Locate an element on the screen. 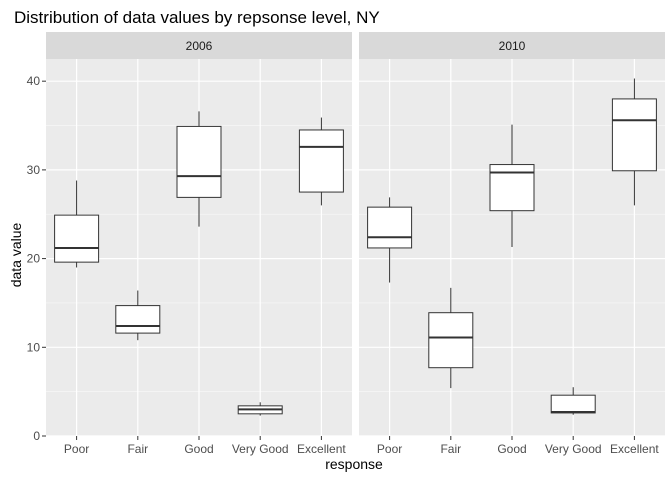  y-tick-label: 40 is located at coordinates (34, 81).